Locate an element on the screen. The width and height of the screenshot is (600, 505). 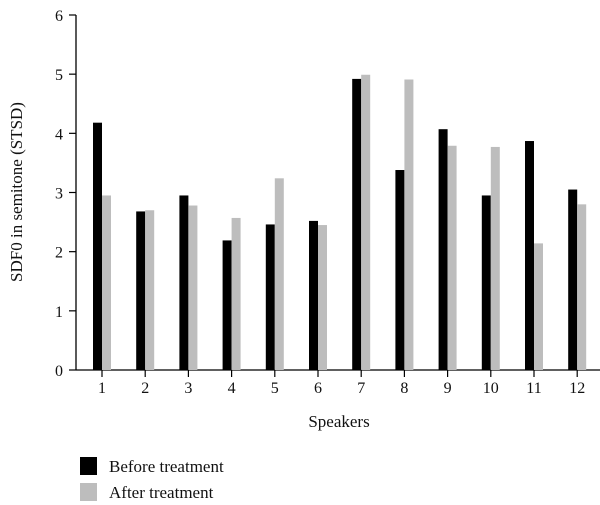
x-tick-label: 10 is located at coordinates (491, 388).